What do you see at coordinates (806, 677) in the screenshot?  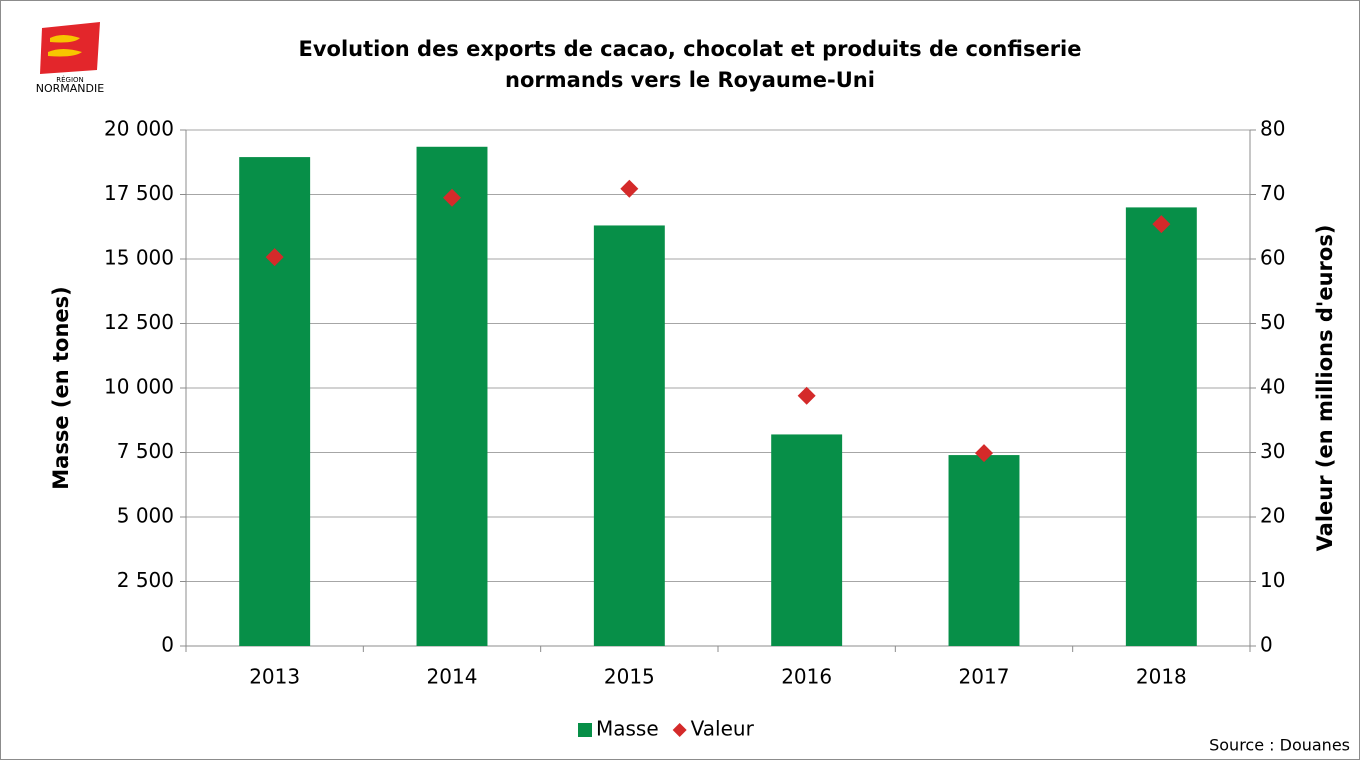 I see `x-tick-label: 2016` at bounding box center [806, 677].